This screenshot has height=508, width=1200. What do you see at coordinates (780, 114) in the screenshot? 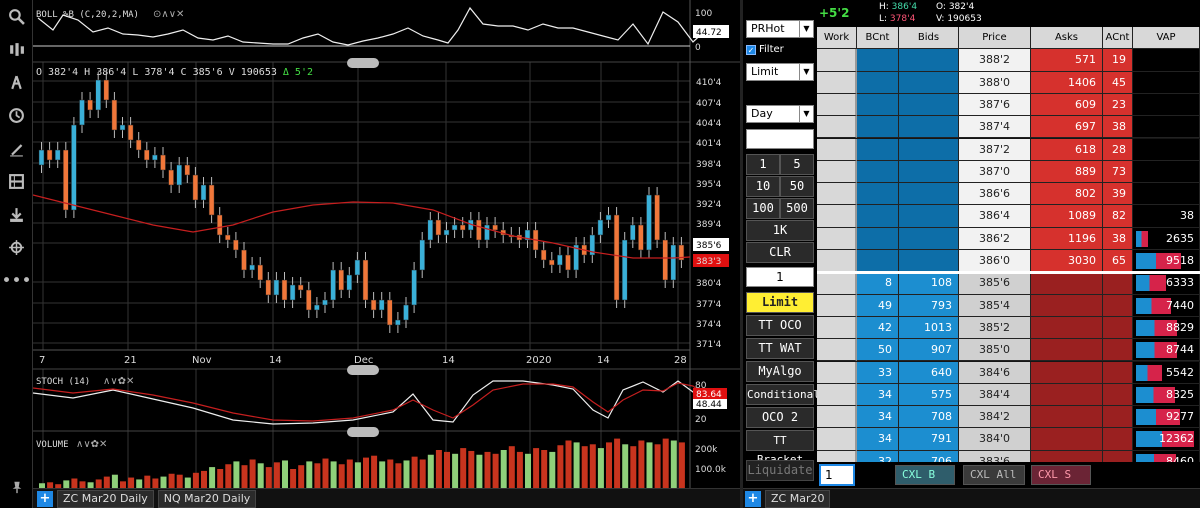
I see `tif-dropdown: Day ▼` at bounding box center [780, 114].